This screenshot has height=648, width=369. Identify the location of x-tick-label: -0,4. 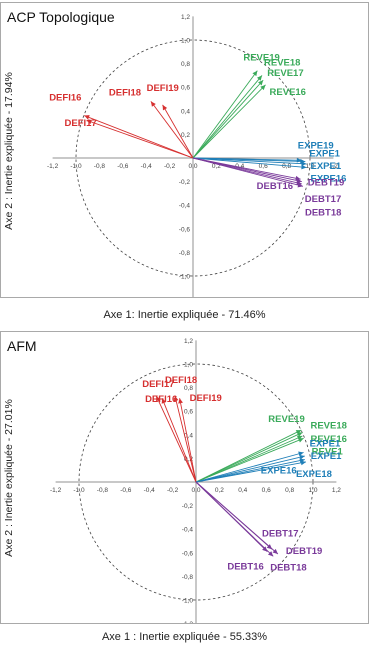
(147, 166).